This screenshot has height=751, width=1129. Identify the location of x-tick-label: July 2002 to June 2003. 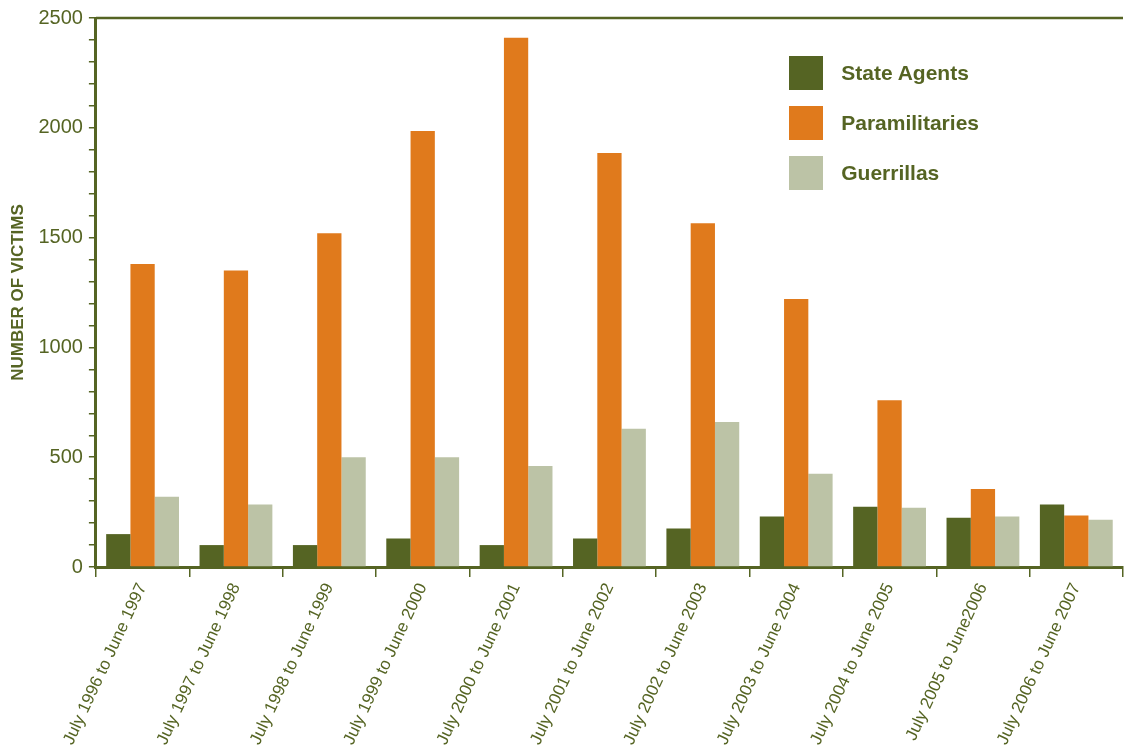
(665, 664).